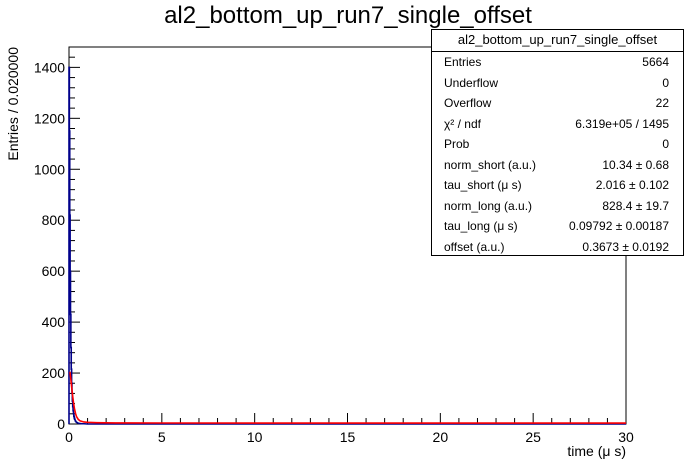 The height and width of the screenshot is (472, 696). Describe the element at coordinates (655, 62) in the screenshot. I see `stats-value: 5664` at that location.